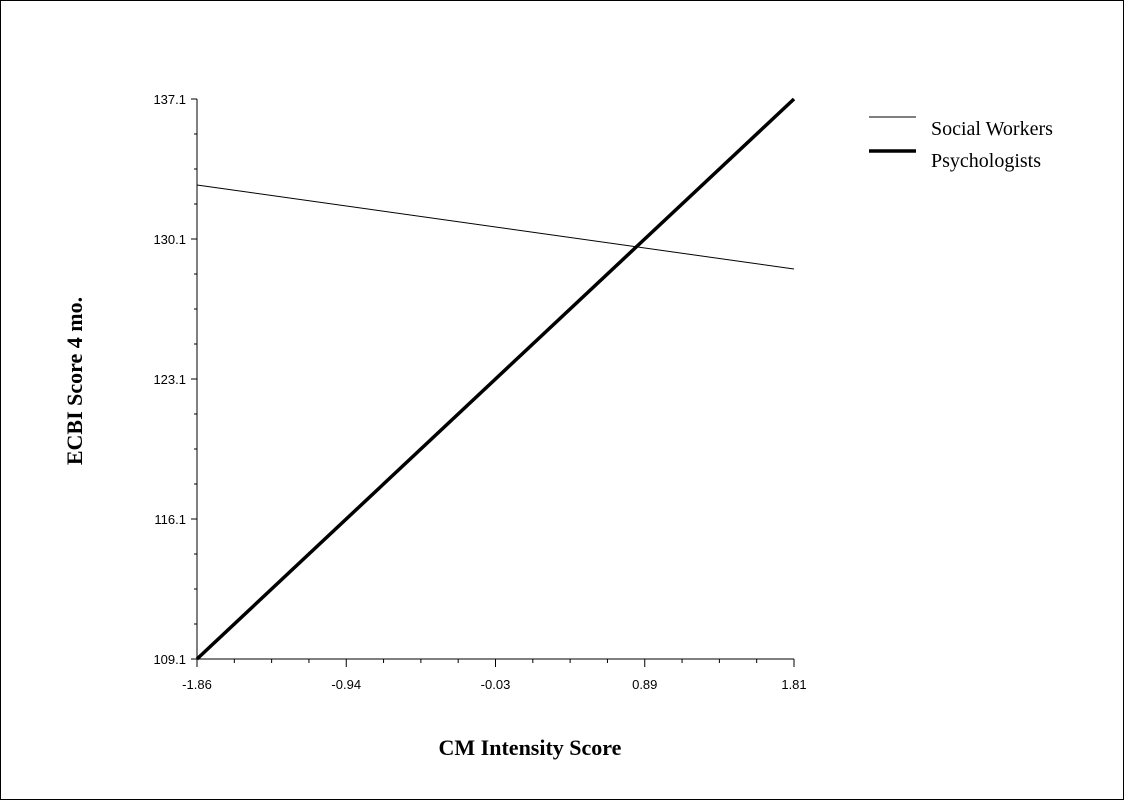 The width and height of the screenshot is (1124, 801). I want to click on y-tick-label: 116.1, so click(170, 519).